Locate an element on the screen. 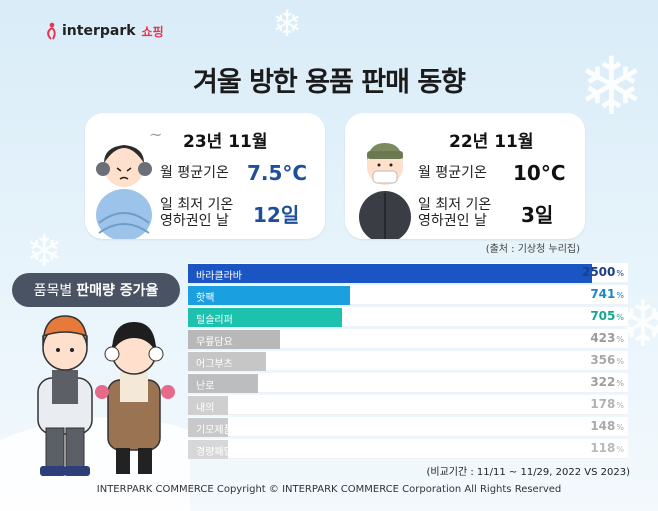 This screenshot has height=511, width=658. chart-value-label: 178% is located at coordinates (607, 404).